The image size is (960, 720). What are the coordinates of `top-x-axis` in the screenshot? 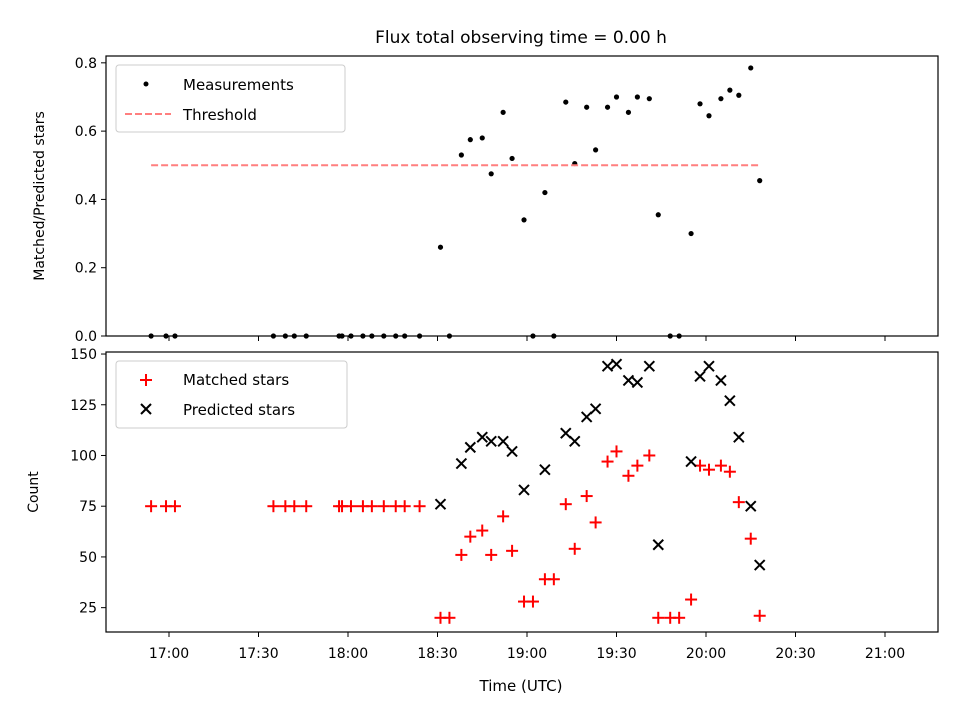 It's located at (527, 338).